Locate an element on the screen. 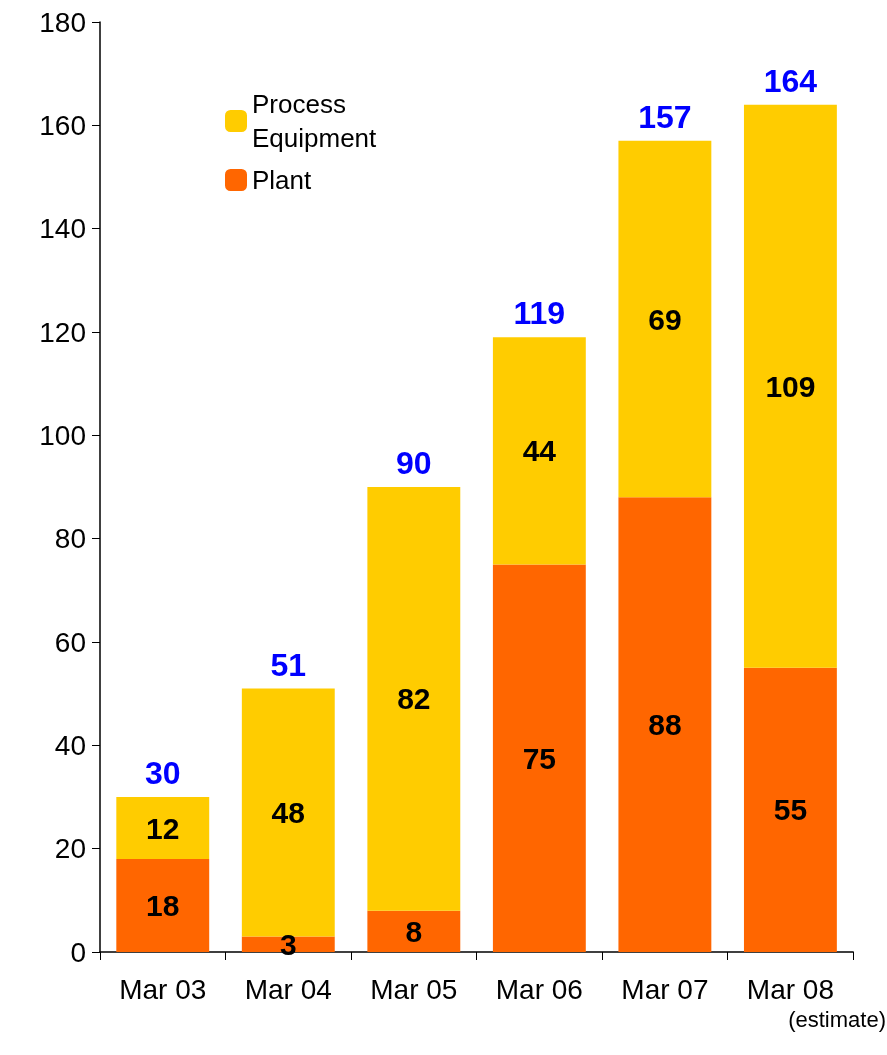 The height and width of the screenshot is (1055, 887). data-label: 55 is located at coordinates (790, 810).